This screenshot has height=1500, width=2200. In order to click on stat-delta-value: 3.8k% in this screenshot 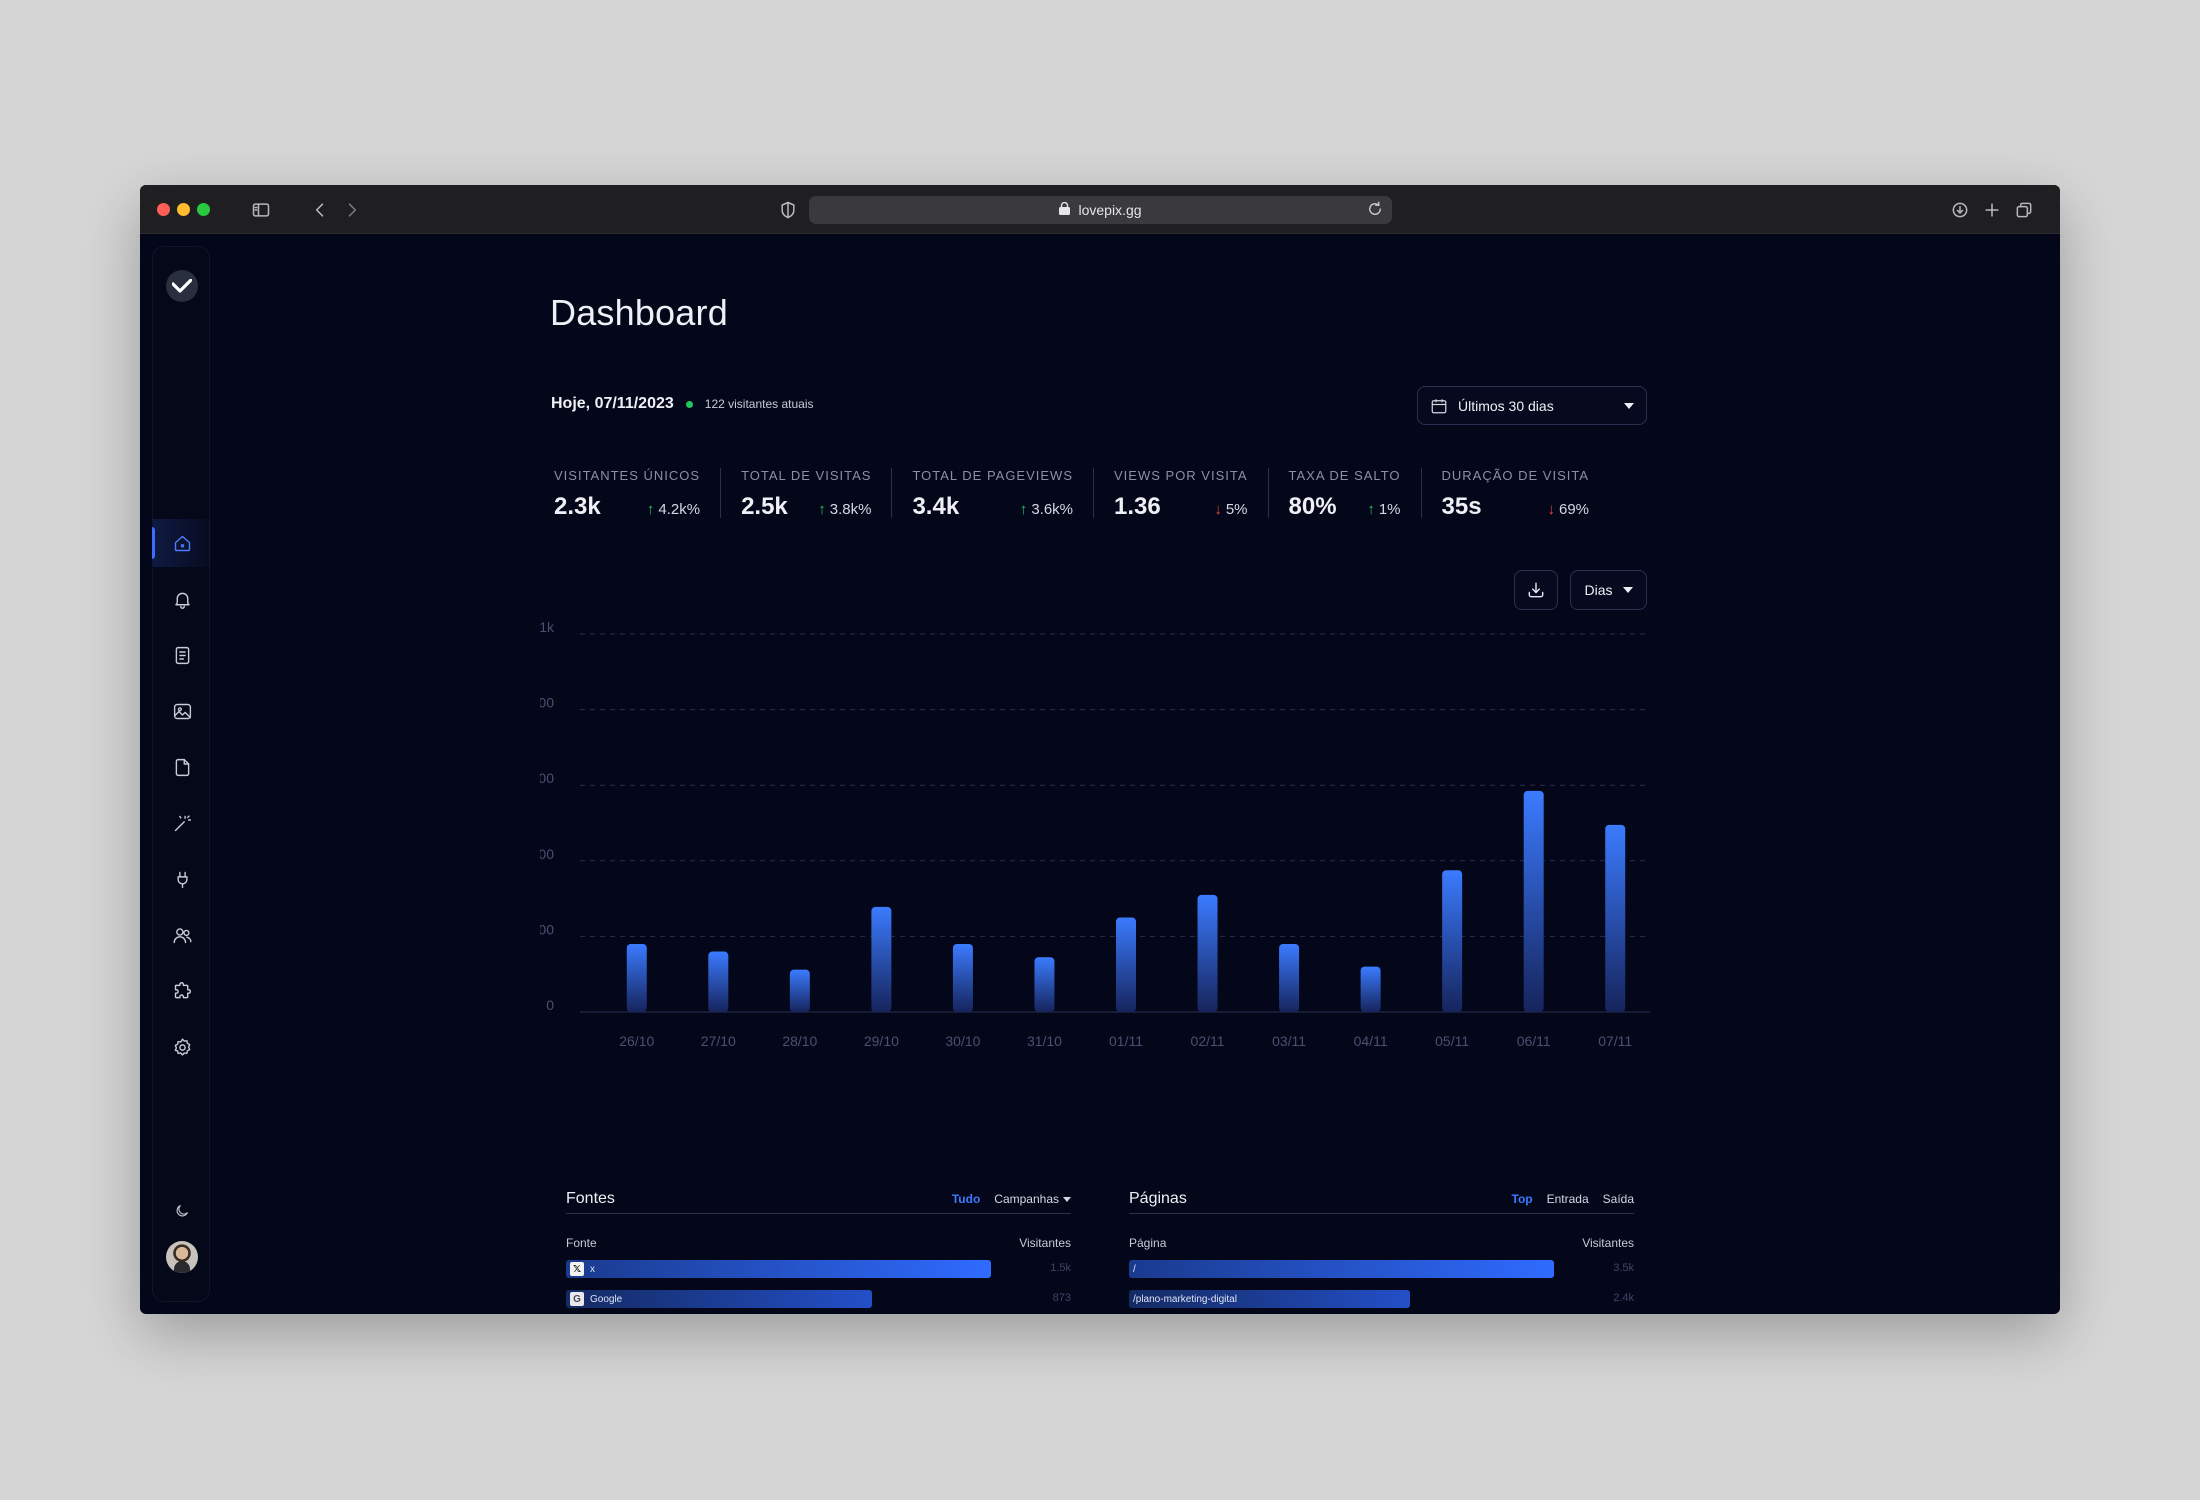, I will do `click(850, 509)`.